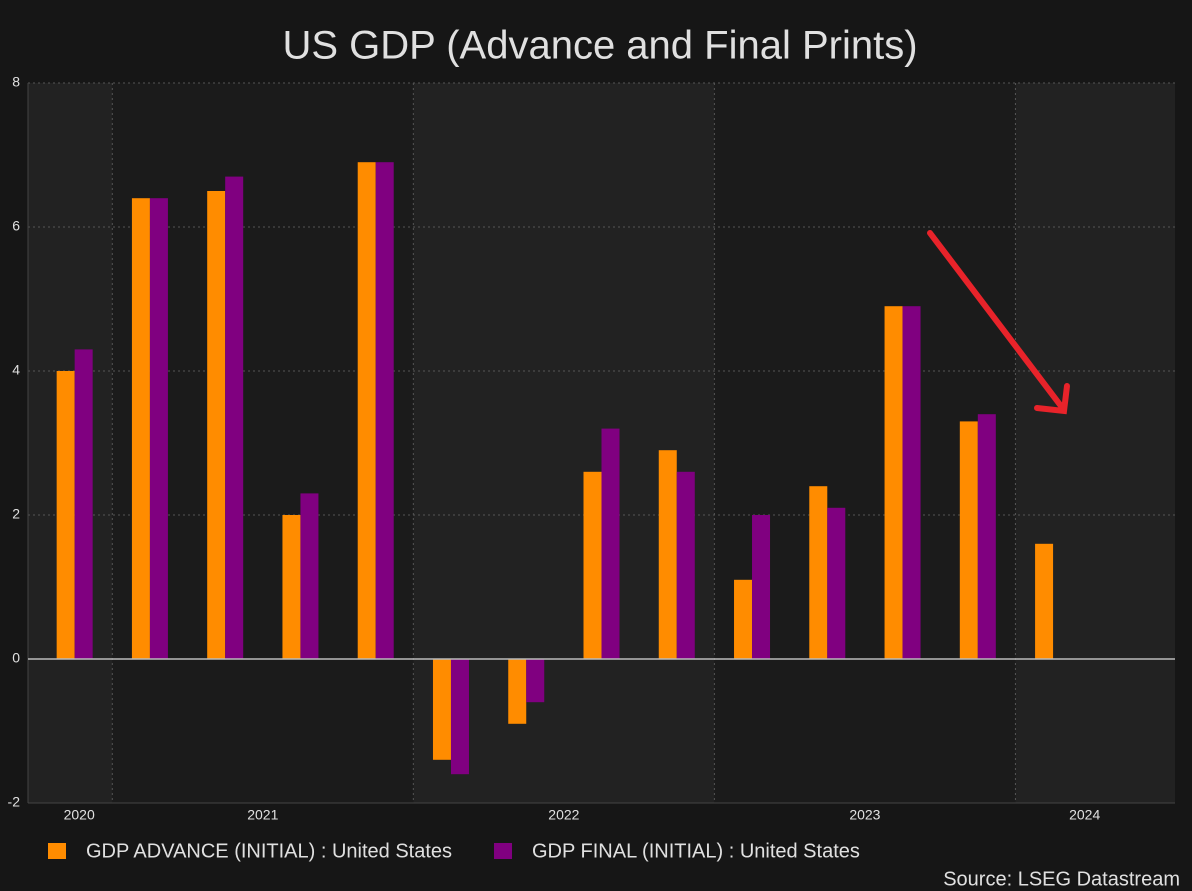 This screenshot has width=1192, height=891. What do you see at coordinates (79, 815) in the screenshot?
I see `x-tick-label: 2020` at bounding box center [79, 815].